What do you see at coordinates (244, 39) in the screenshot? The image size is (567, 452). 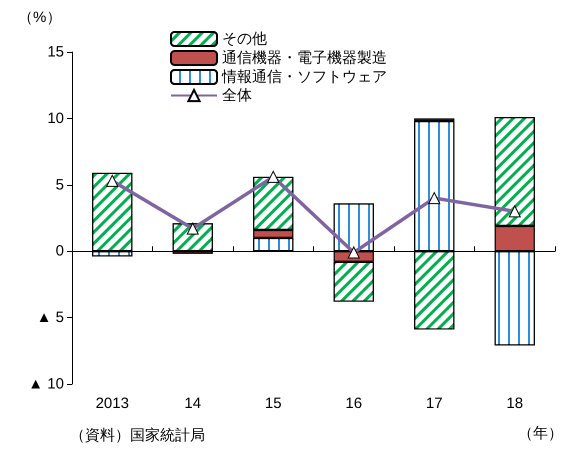 I see `legend-label: その他` at bounding box center [244, 39].